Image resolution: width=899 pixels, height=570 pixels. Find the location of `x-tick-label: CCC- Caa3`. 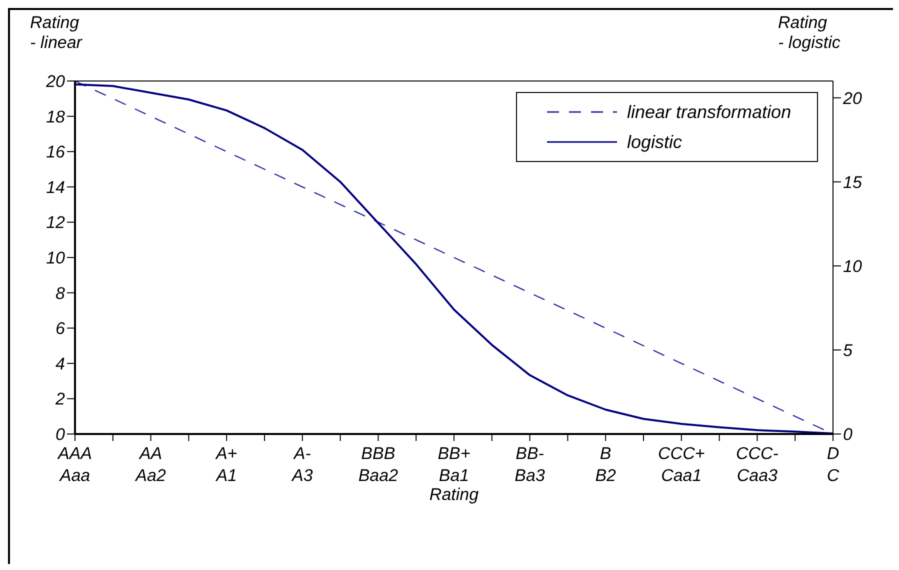

x-tick-label: CCC- Caa3 is located at coordinates (757, 464).